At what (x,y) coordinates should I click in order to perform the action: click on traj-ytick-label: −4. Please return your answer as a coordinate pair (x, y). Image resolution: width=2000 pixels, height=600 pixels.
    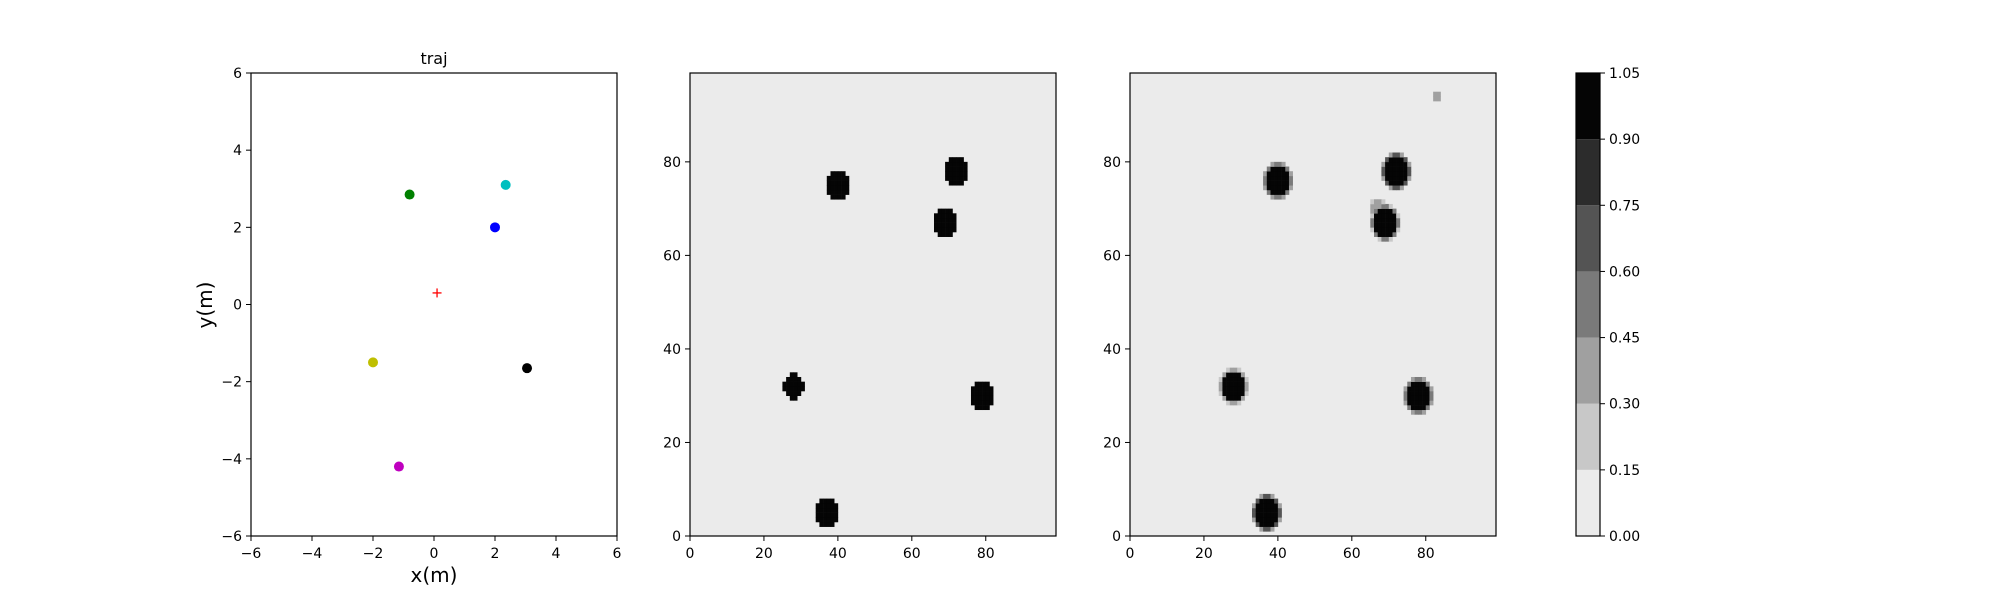
    Looking at the image, I should click on (231, 460).